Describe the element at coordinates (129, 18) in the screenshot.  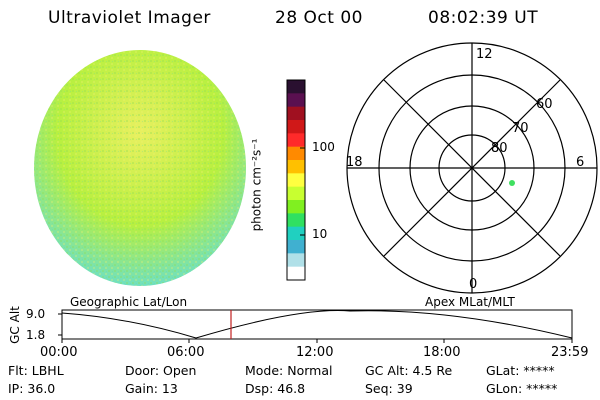
I see `instrument-title: Ultraviolet Imager` at that location.